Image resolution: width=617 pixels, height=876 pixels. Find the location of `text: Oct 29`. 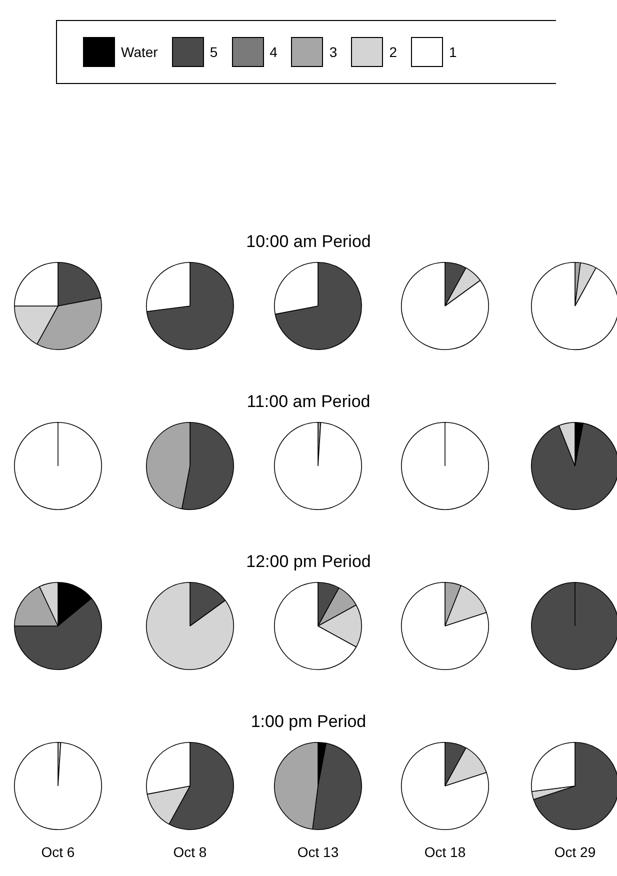

text: Oct 29 is located at coordinates (575, 852).